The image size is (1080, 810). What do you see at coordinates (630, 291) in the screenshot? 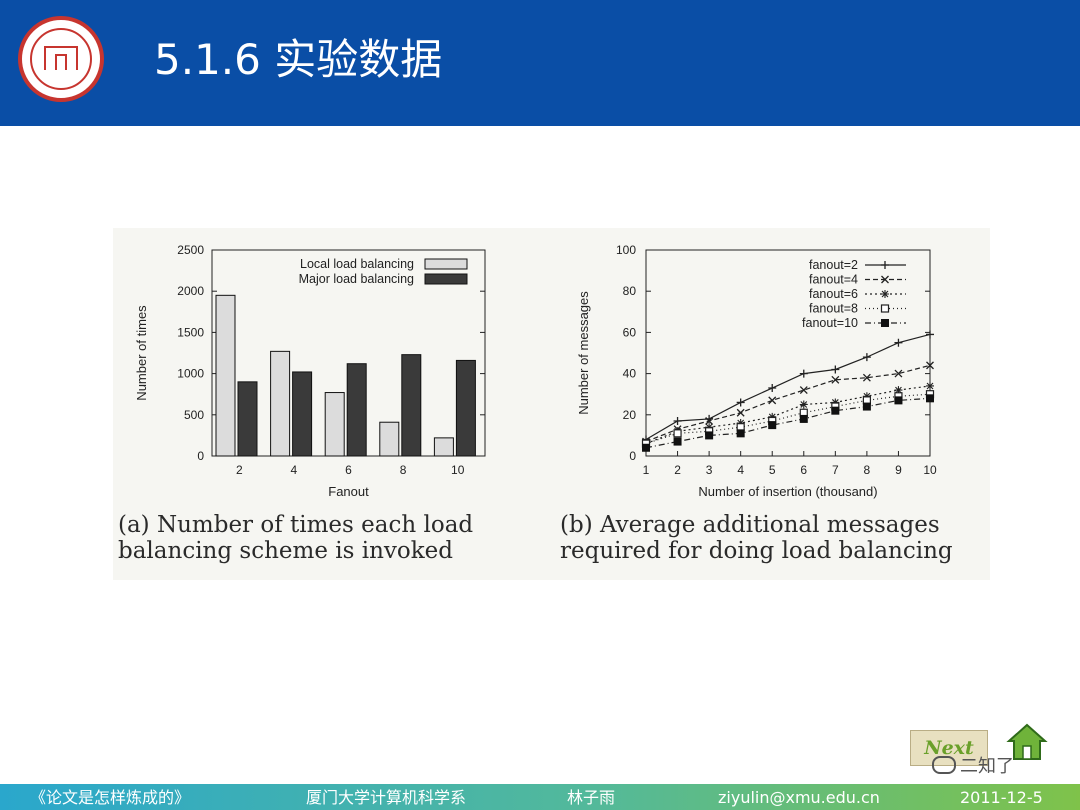
I see `y-tick-label: 80` at bounding box center [630, 291].